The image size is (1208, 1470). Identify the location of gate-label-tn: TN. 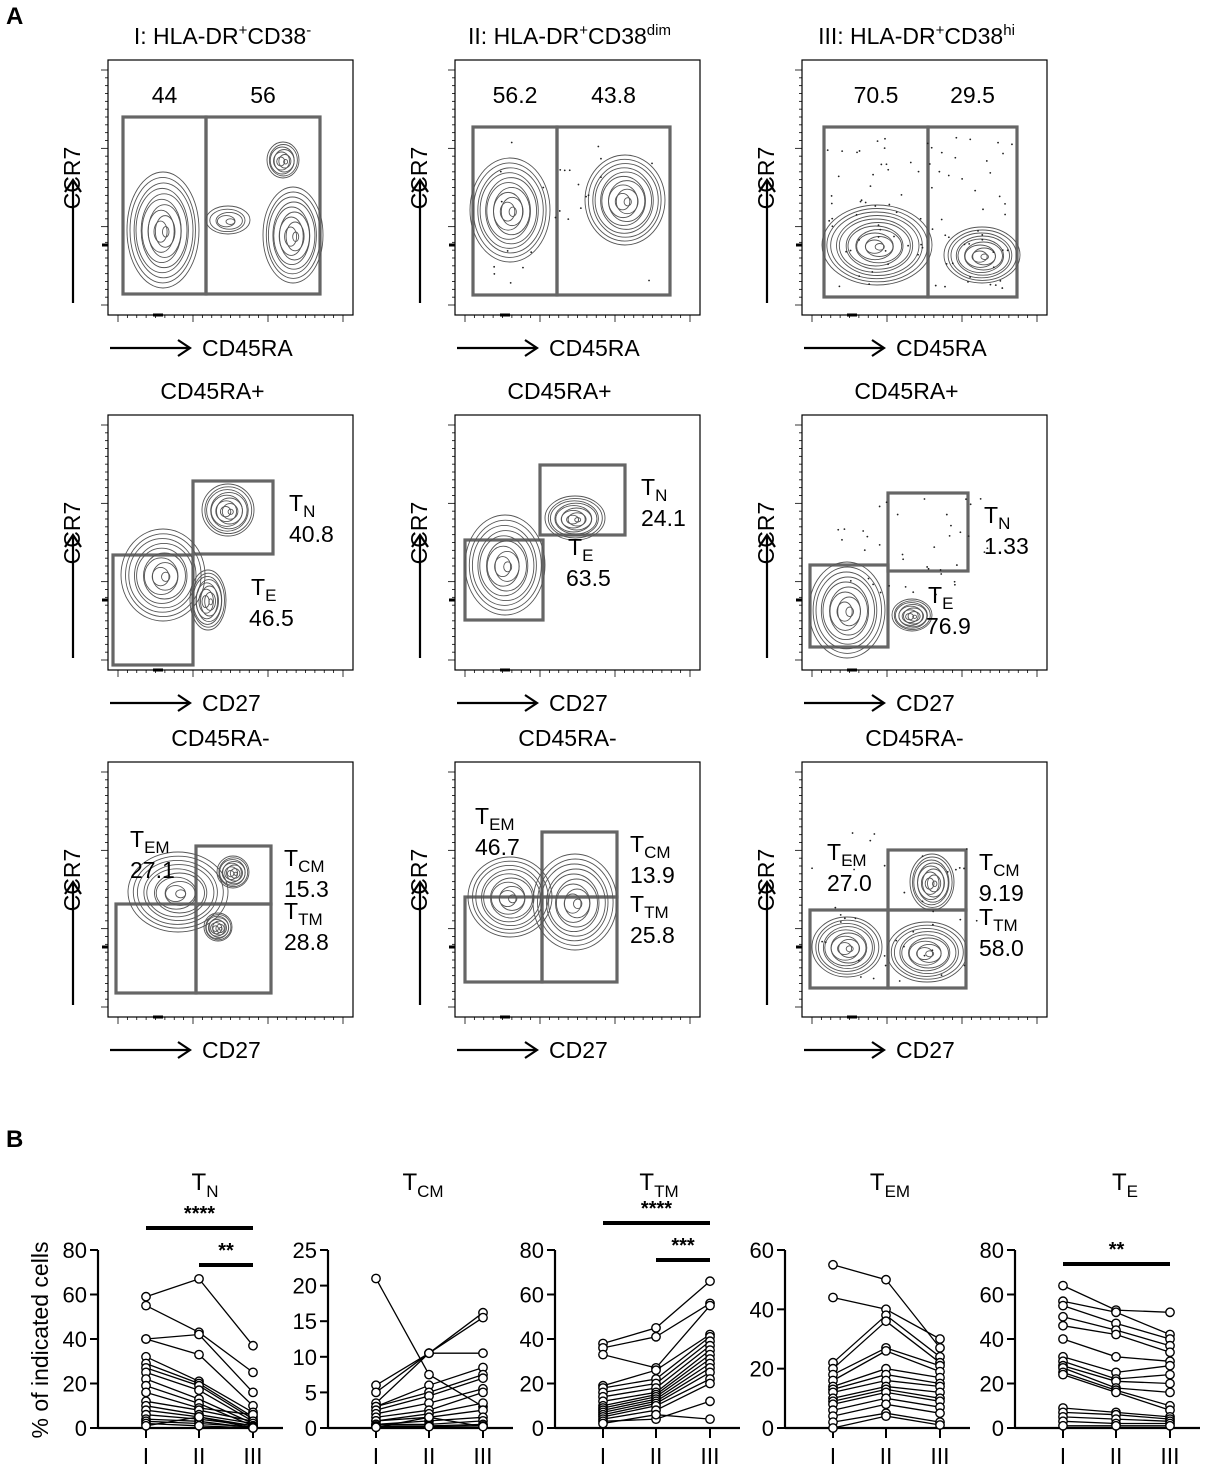
(997, 517).